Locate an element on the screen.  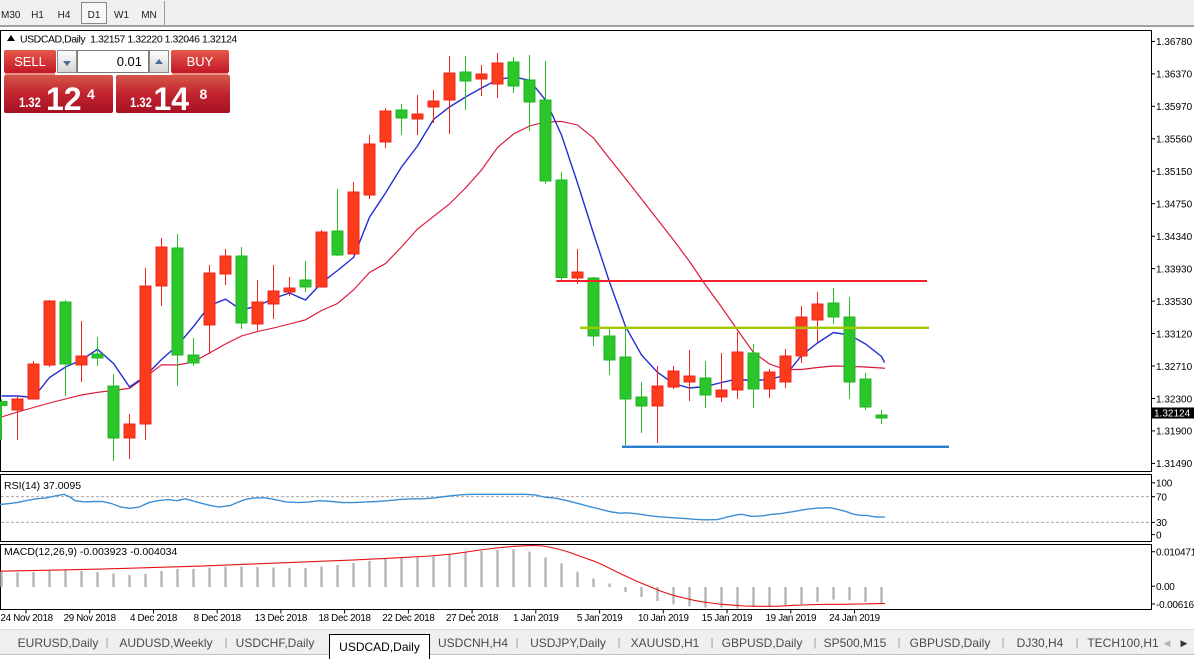
svg-text: 1.33930 is located at coordinates (1174, 269).